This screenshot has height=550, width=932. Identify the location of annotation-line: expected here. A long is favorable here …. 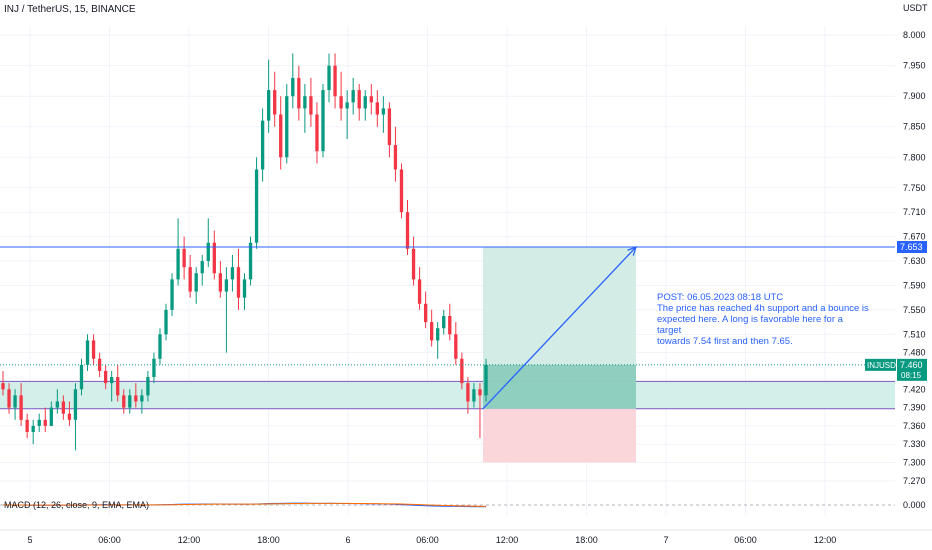
(750, 325).